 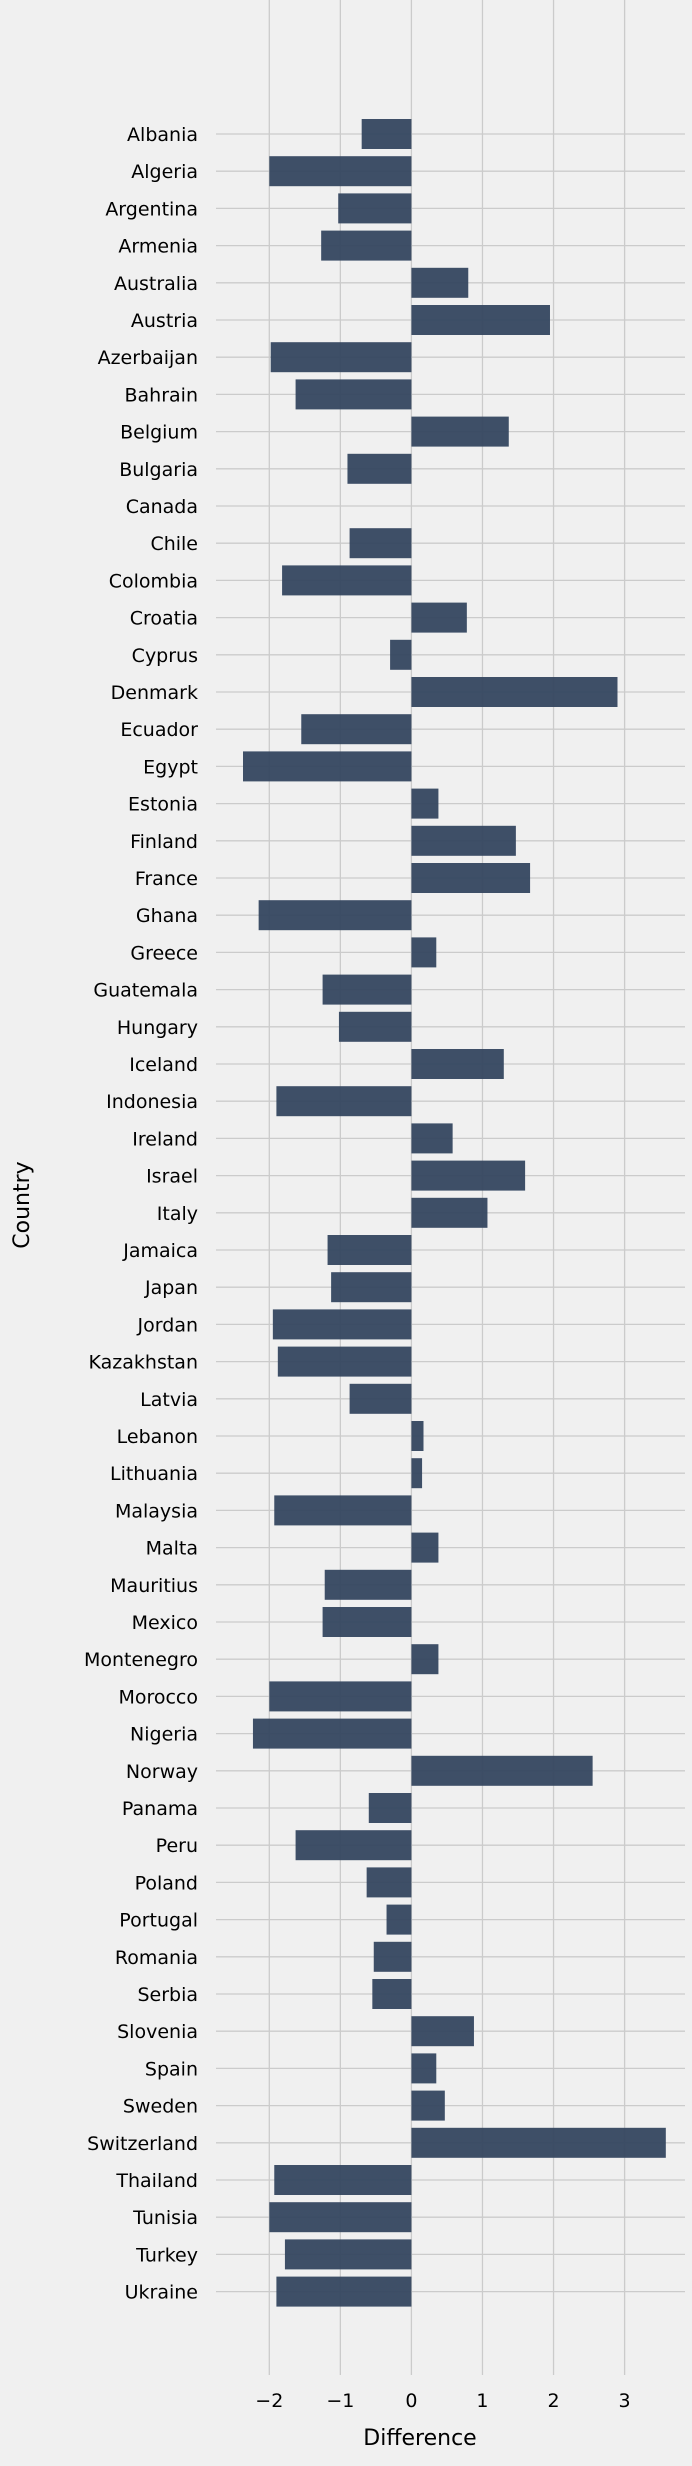 I want to click on bar-cyprus, so click(x=401, y=654).